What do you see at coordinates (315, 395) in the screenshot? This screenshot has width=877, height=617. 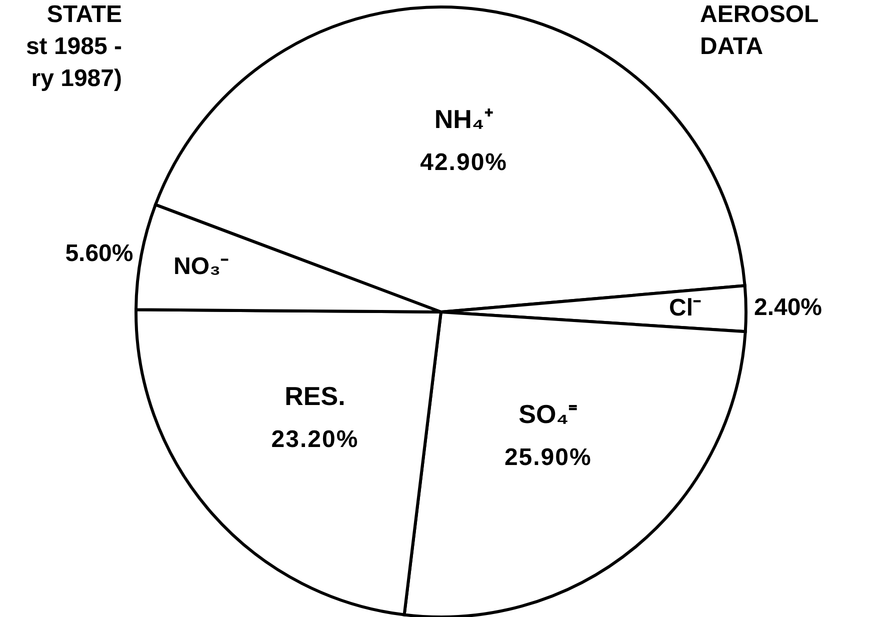 I see `slice-label: RES.` at bounding box center [315, 395].